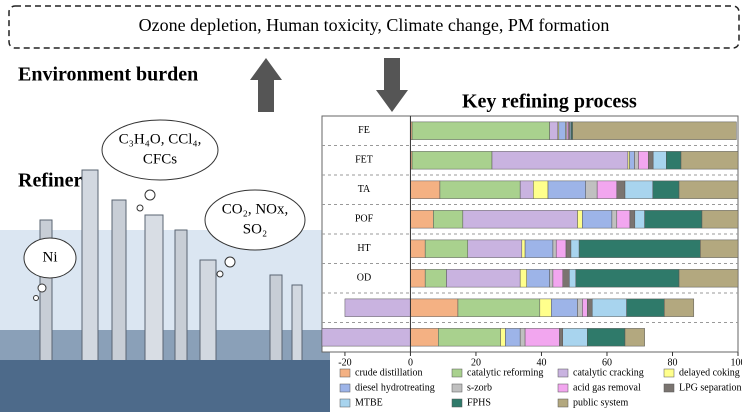 Image resolution: width=742 pixels, height=412 pixels. I want to click on y-tick-label: FE, so click(364, 130).